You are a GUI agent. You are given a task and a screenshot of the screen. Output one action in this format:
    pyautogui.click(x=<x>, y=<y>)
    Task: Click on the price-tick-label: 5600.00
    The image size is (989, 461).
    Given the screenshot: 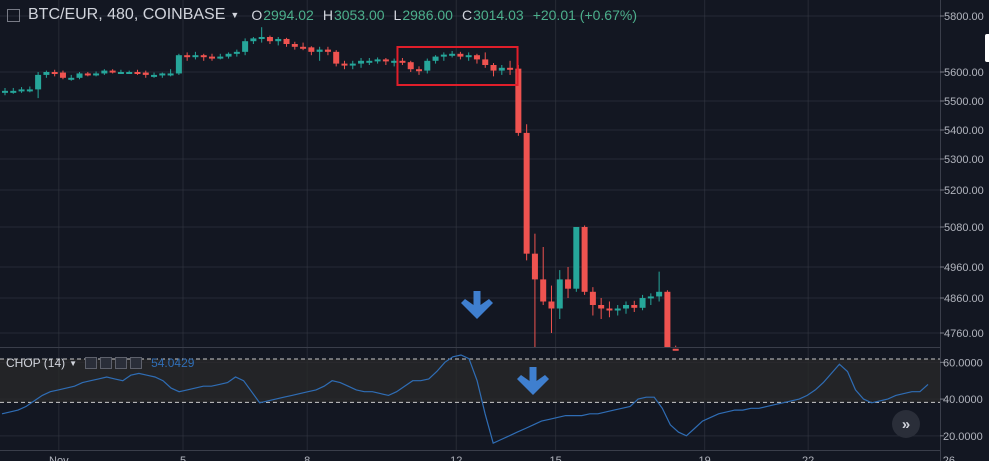 What is the action you would take?
    pyautogui.click(x=964, y=73)
    